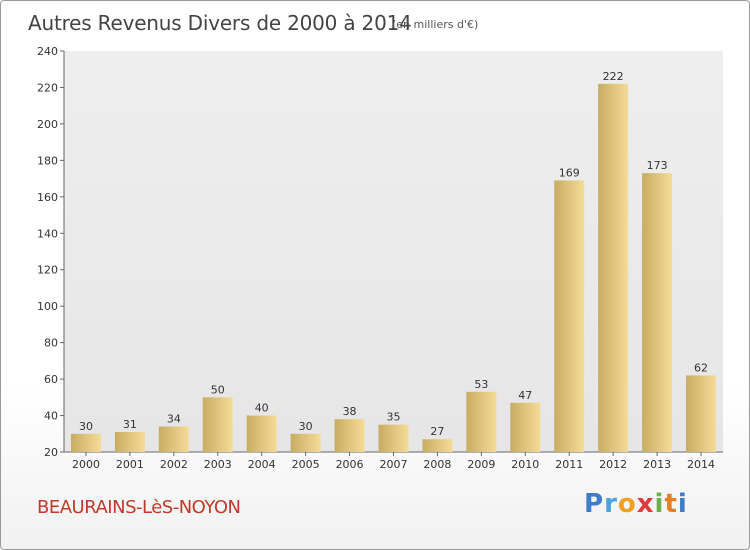  I want to click on value-label: 62, so click(701, 367).